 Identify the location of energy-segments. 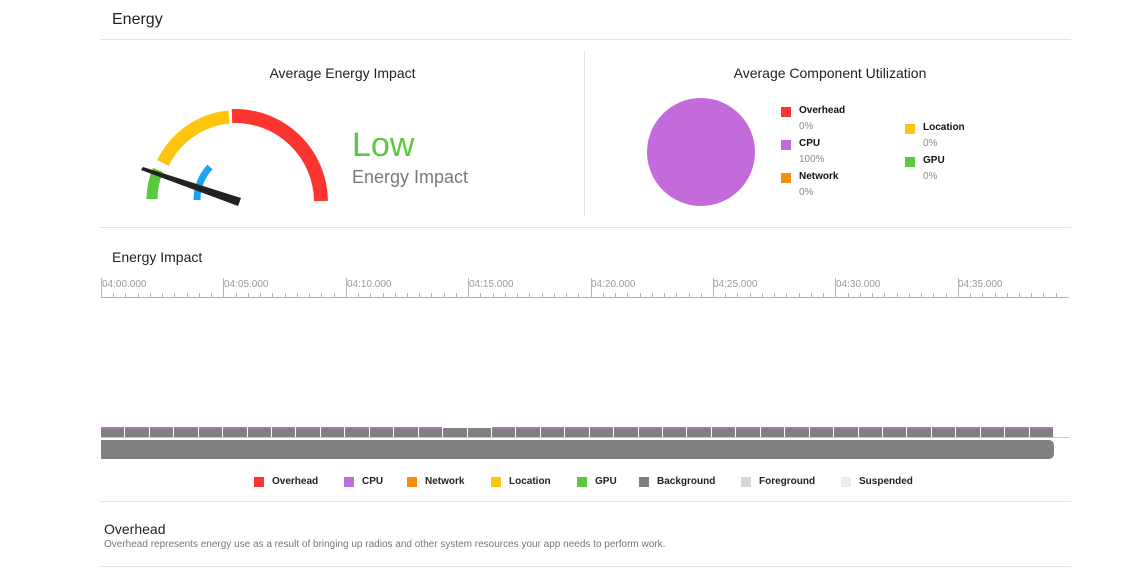
(577, 432).